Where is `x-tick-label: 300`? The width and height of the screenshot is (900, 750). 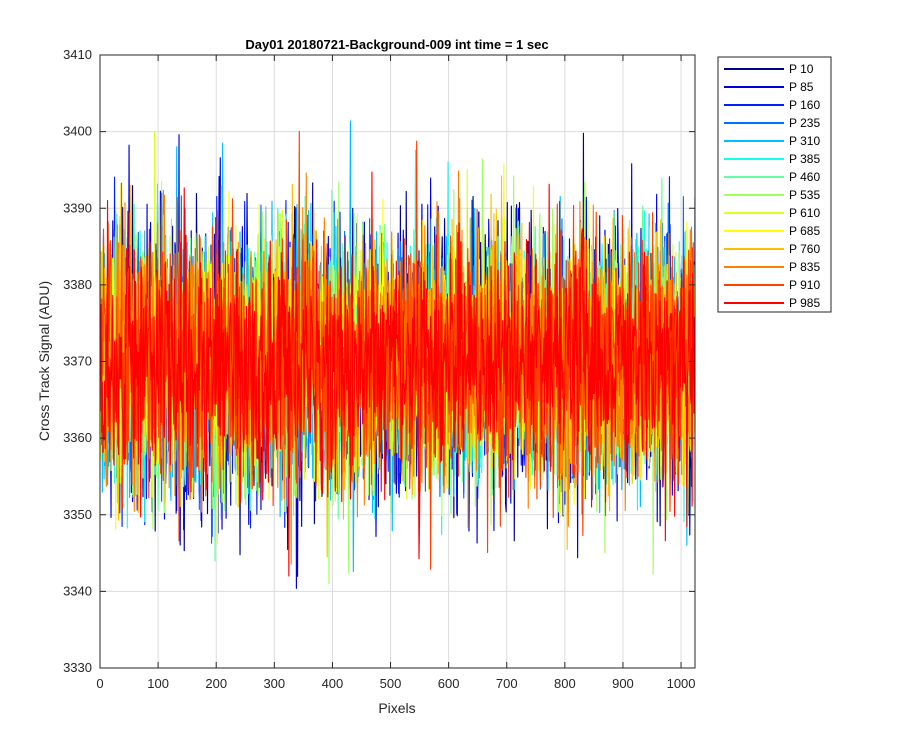 x-tick-label: 300 is located at coordinates (274, 683).